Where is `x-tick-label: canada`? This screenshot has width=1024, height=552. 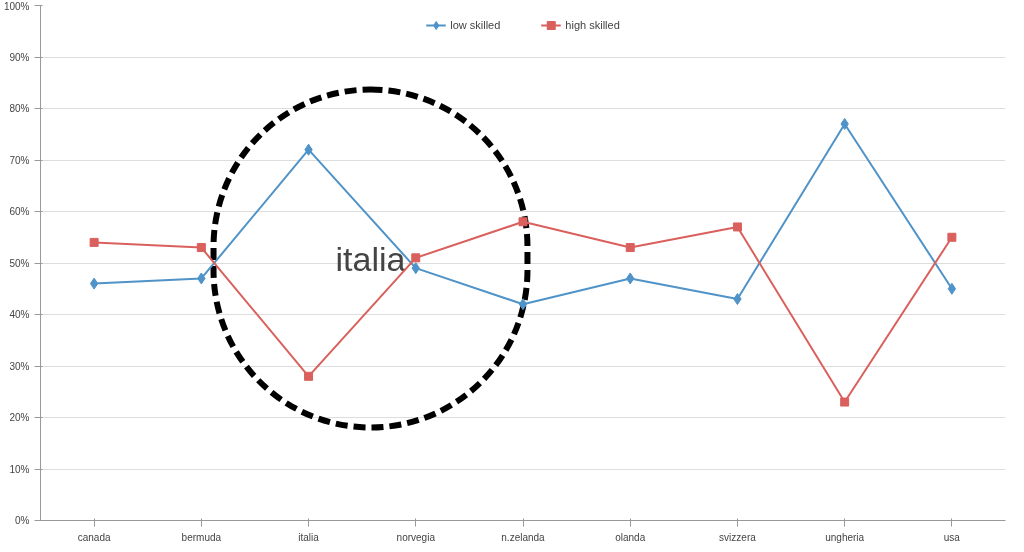
x-tick-label: canada is located at coordinates (94, 537).